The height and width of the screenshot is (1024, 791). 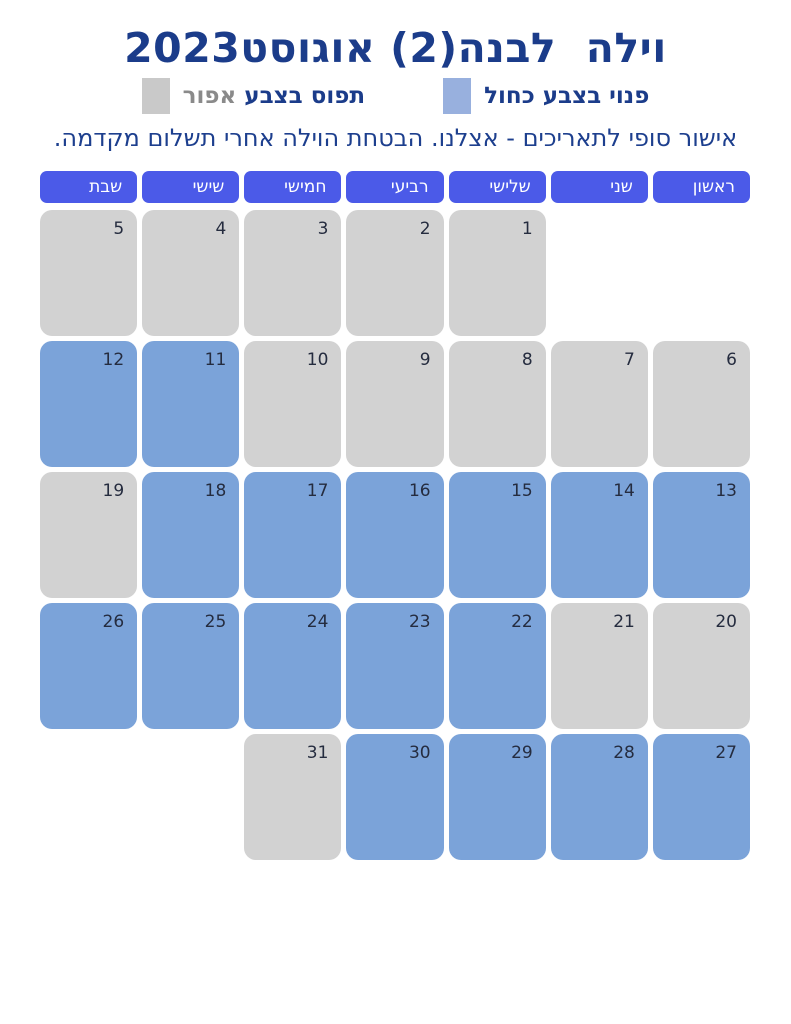 I want to click on day-cell-4: 4, so click(x=191, y=273).